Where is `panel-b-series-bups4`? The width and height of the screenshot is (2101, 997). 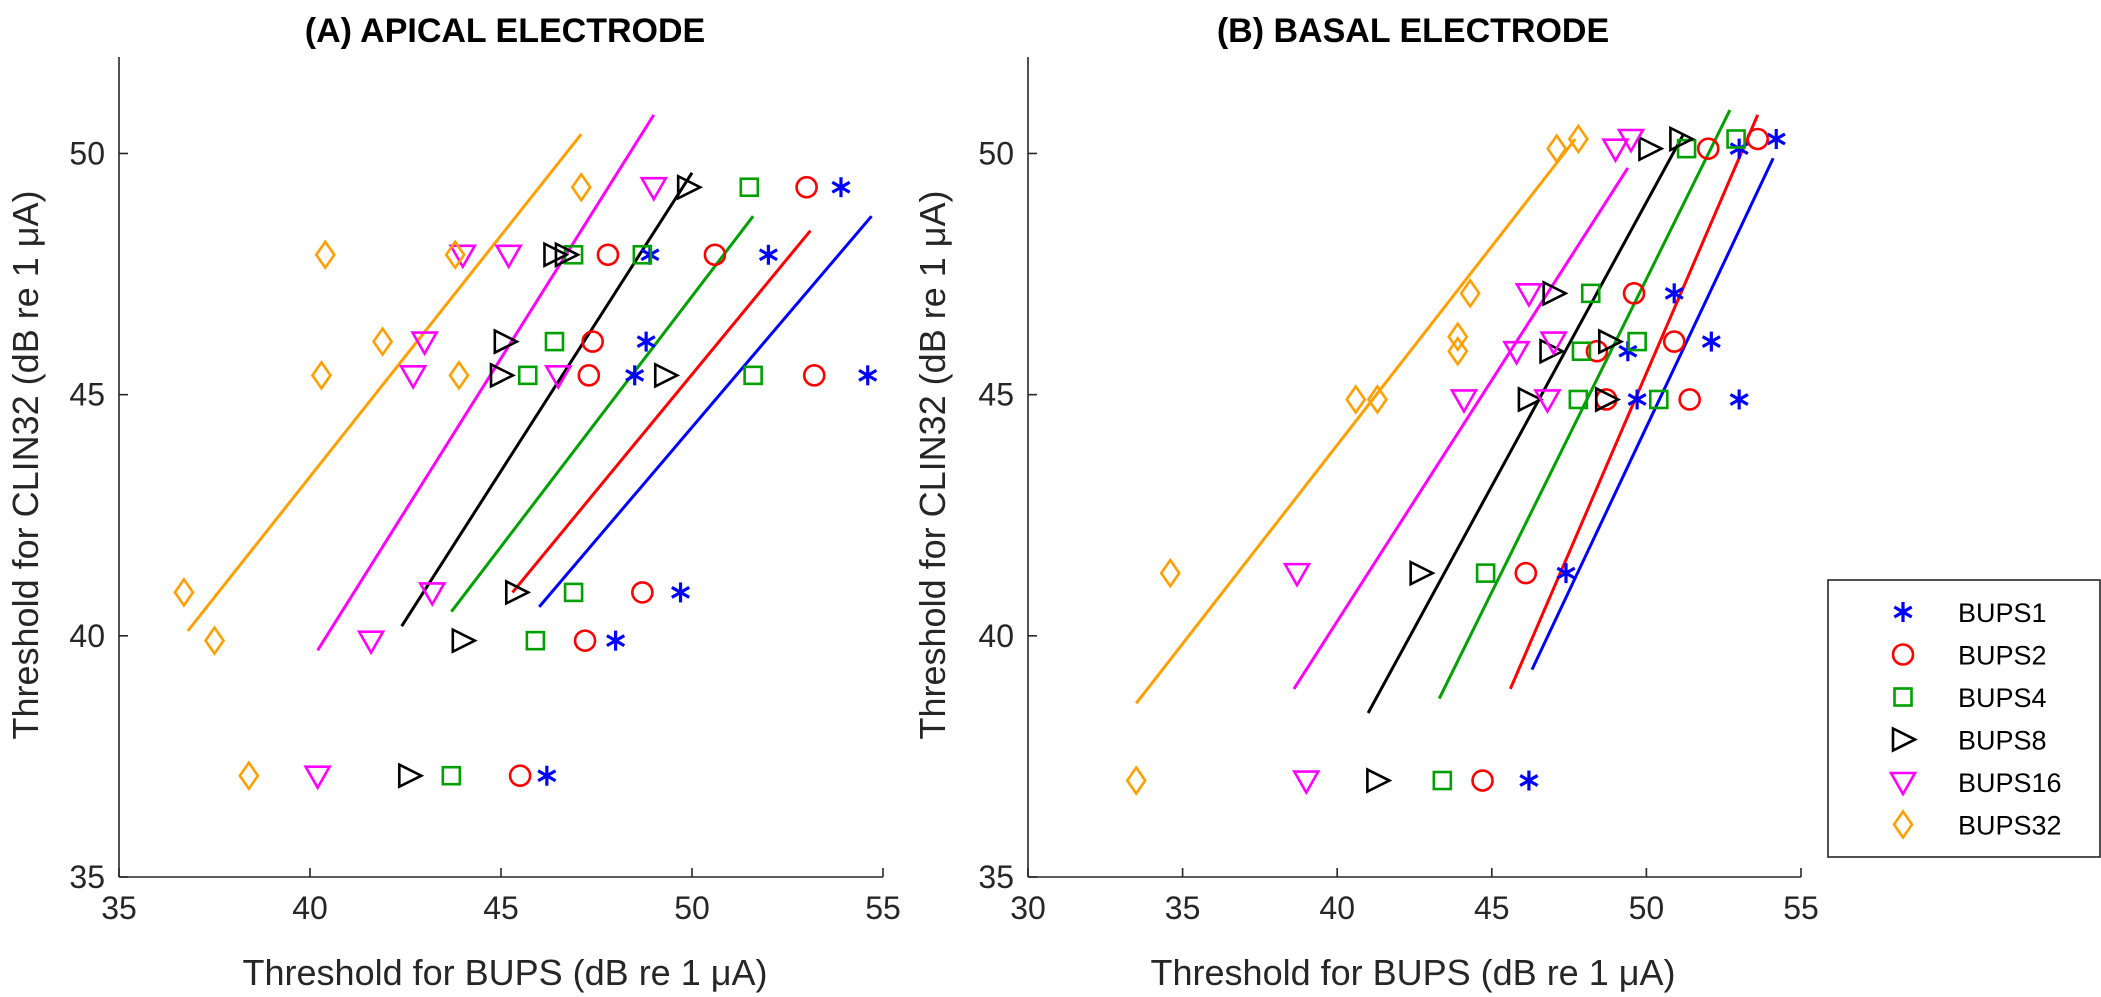
panel-b-series-bups4 is located at coordinates (1589, 460).